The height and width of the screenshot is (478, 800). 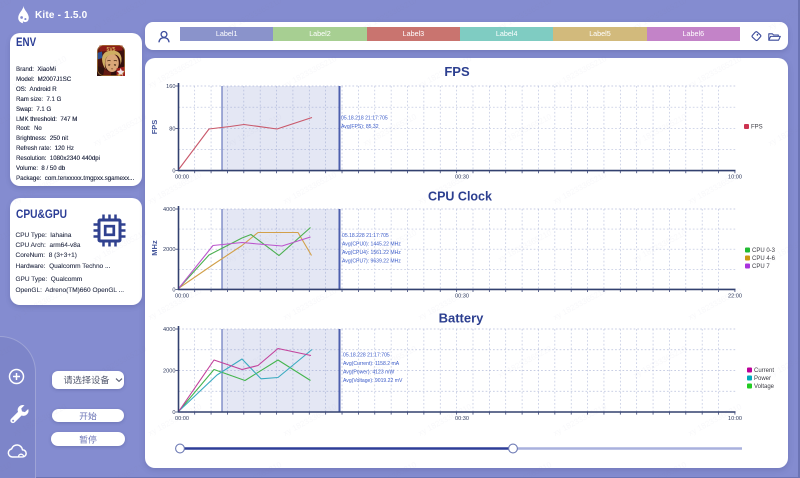 What do you see at coordinates (172, 129) in the screenshot?
I see `svg-text: 80` at bounding box center [172, 129].